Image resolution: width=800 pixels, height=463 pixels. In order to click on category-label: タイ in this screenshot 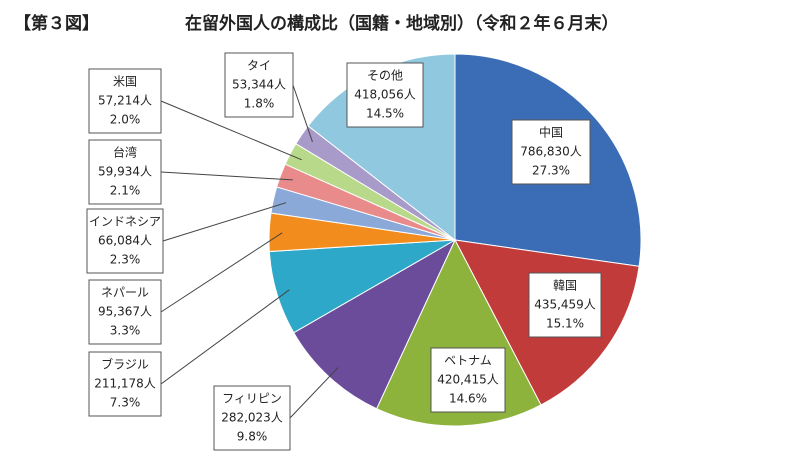, I will do `click(259, 66)`.